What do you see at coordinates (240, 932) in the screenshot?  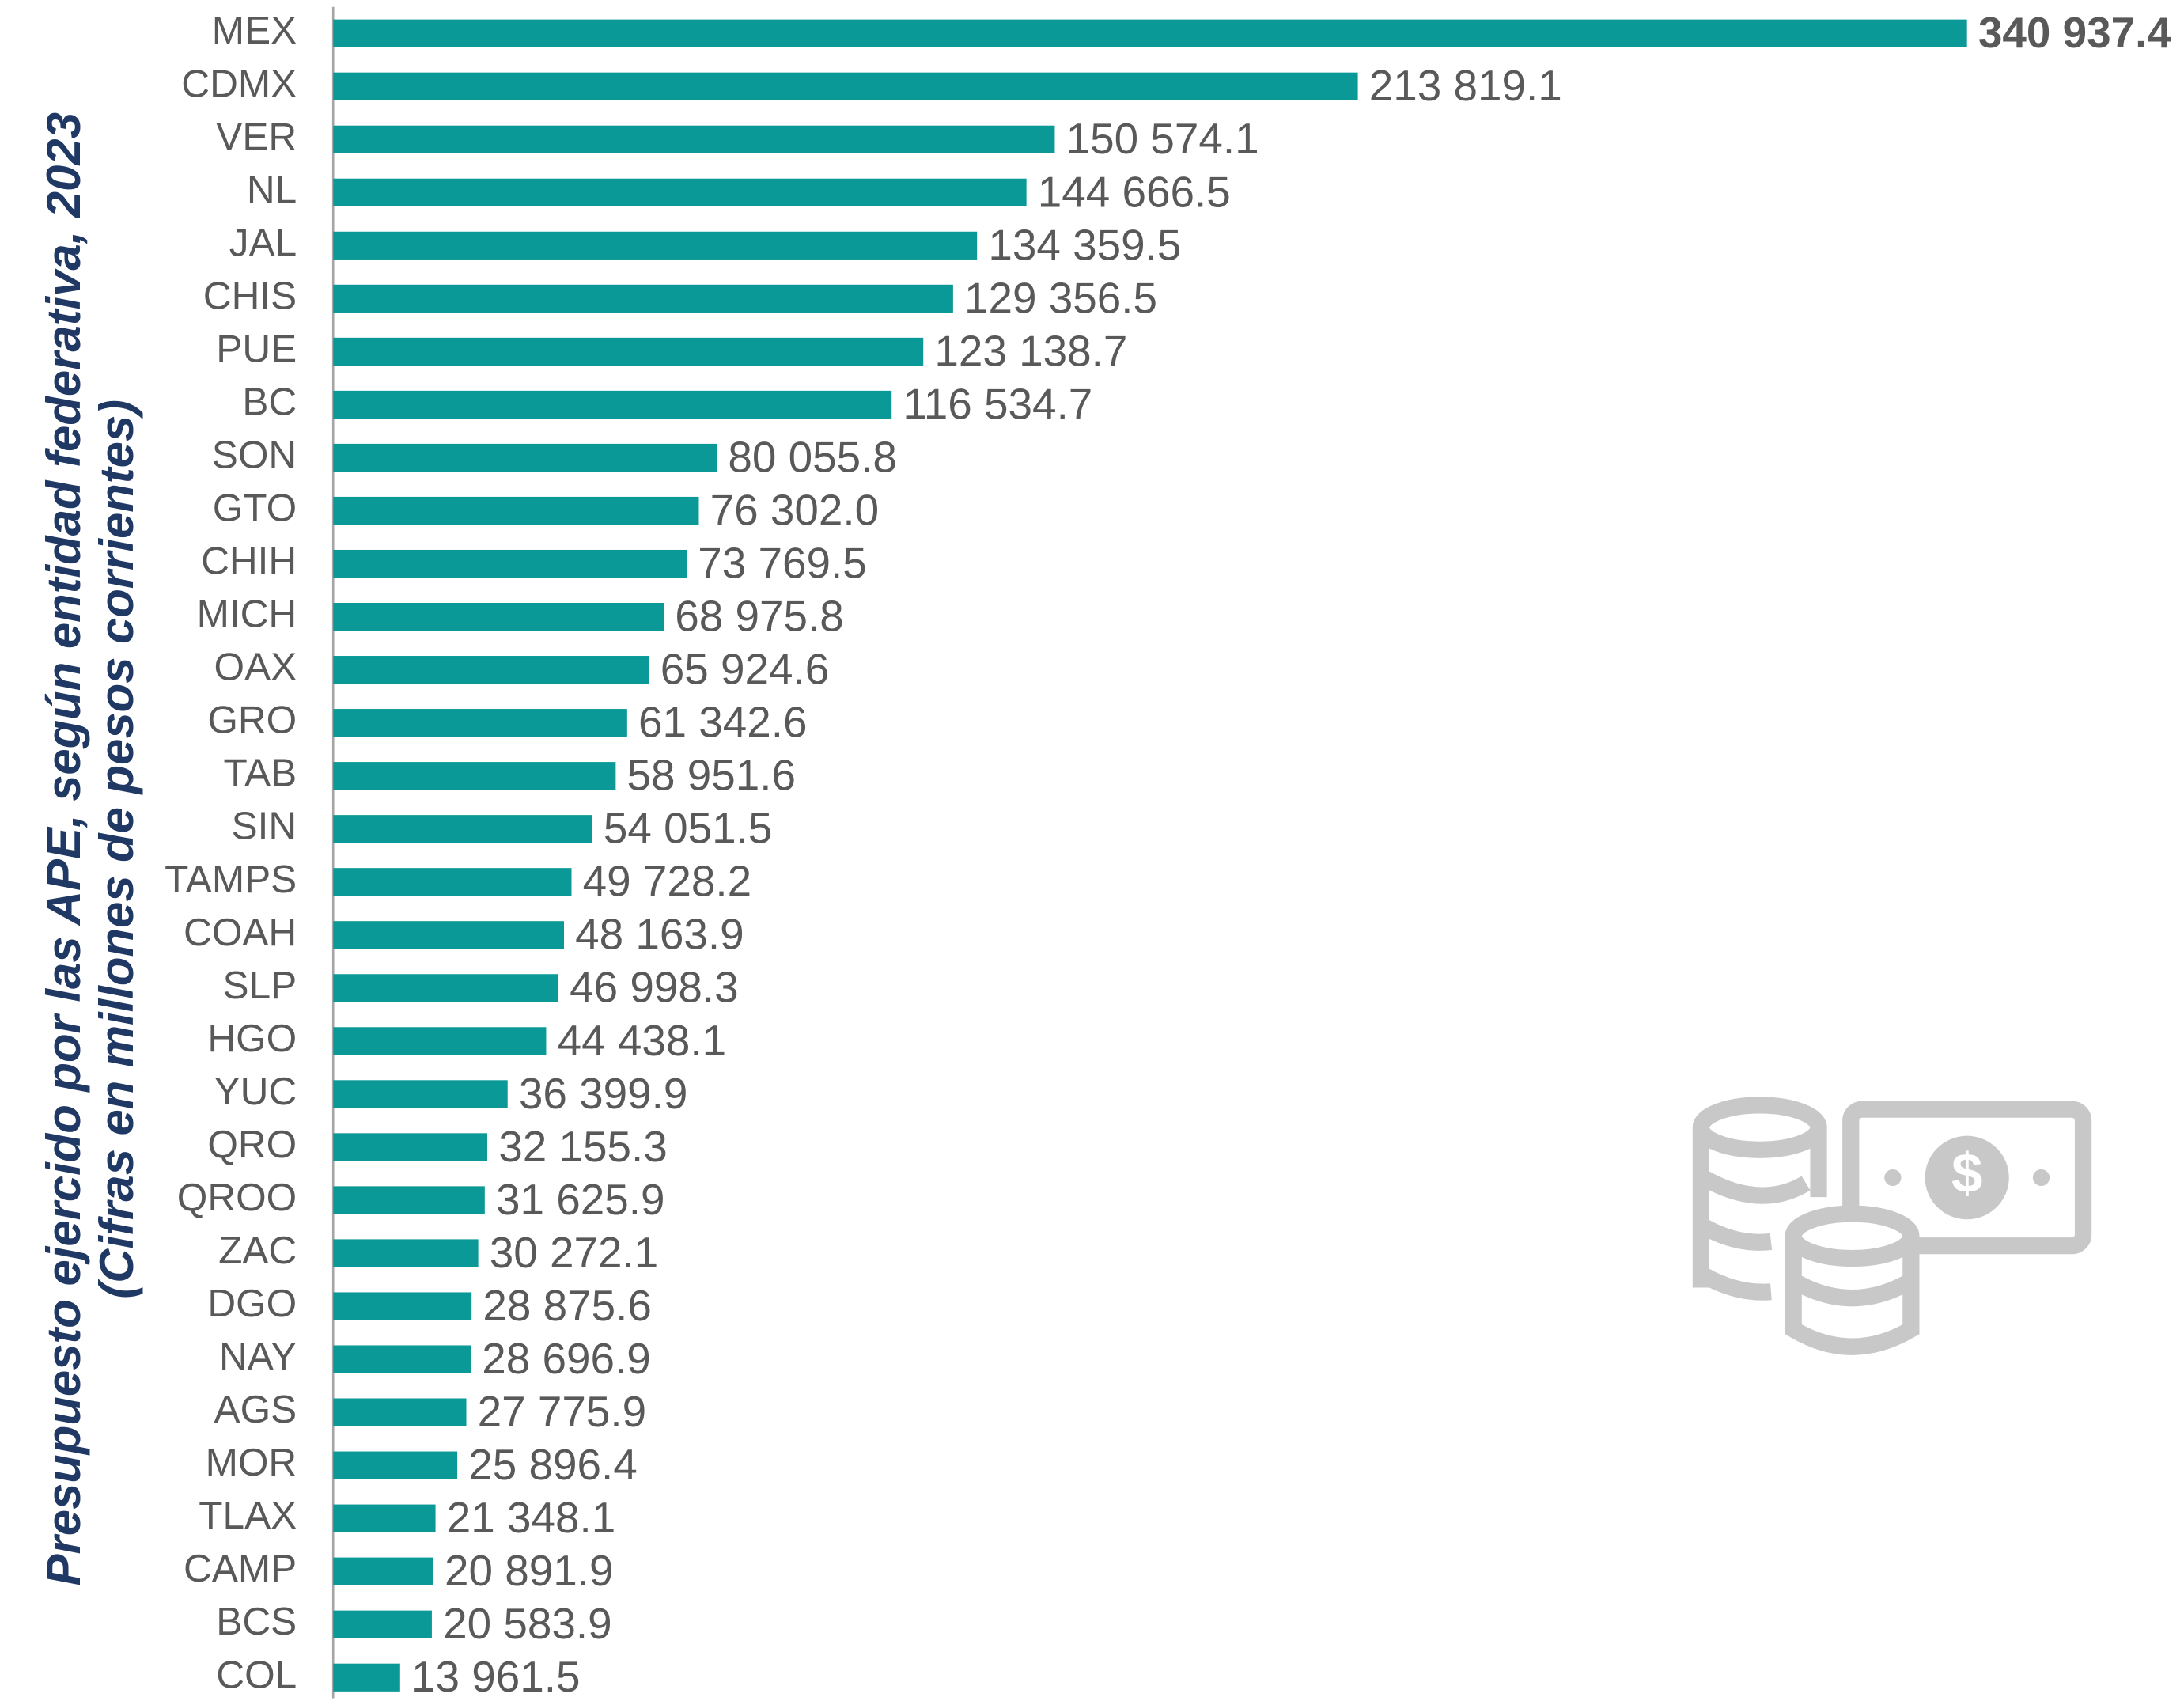 I see `category-label: COAH` at bounding box center [240, 932].